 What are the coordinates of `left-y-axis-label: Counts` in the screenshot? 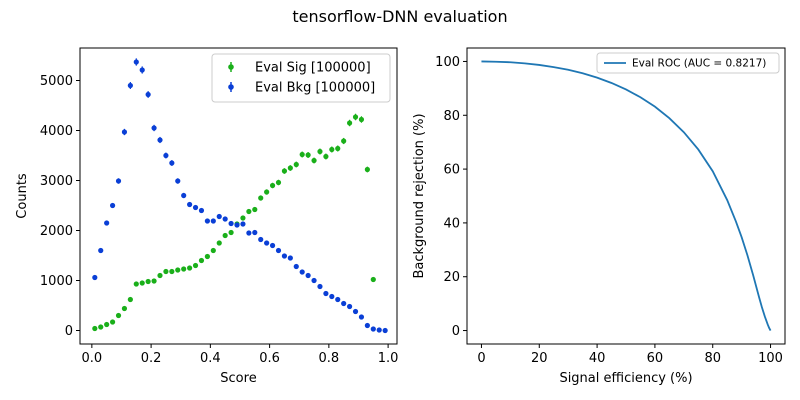 It's located at (22, 196).